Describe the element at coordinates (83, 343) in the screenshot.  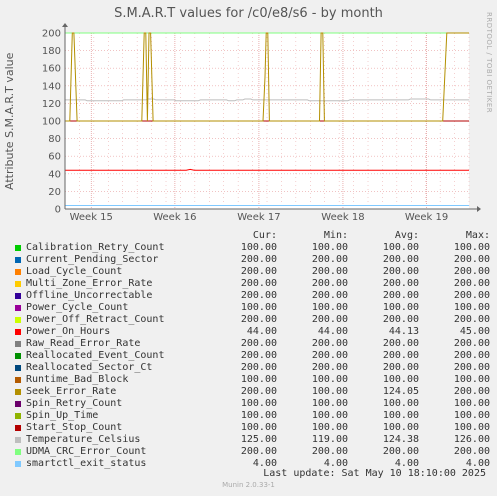
I see `legend-series-name: Raw_Read_Error_Rate` at that location.